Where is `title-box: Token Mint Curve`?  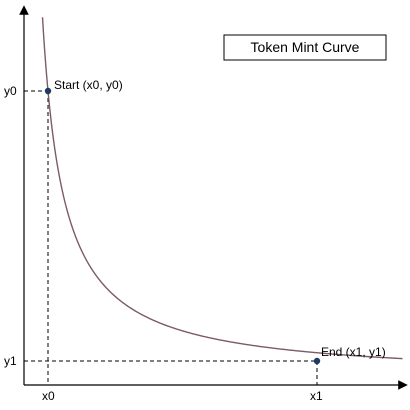
title-box: Token Mint Curve is located at coordinates (305, 47).